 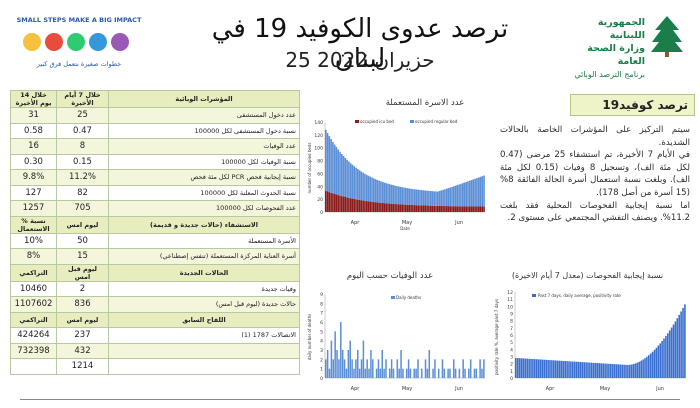 What do you see at coordinates (33, 177) in the screenshot?
I see `cell-value: 9.8%` at bounding box center [33, 177].